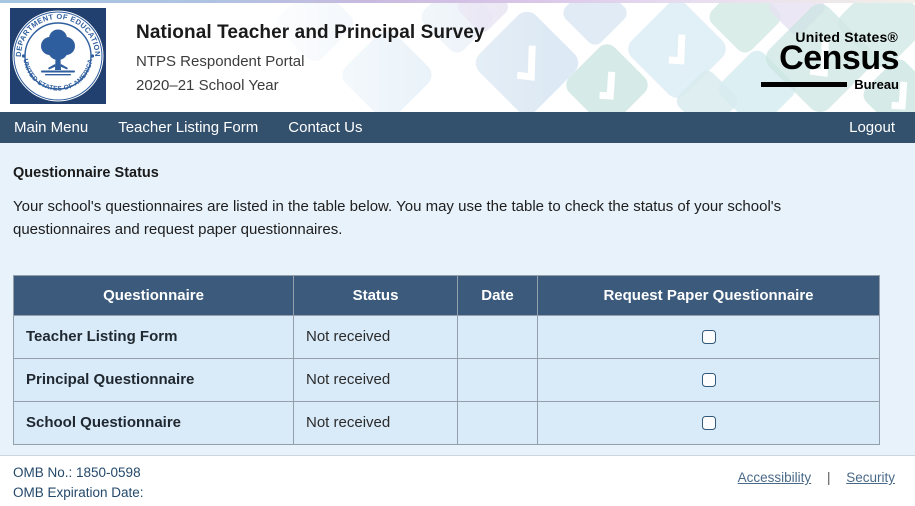 The image size is (915, 506). What do you see at coordinates (872, 127) in the screenshot?
I see `logout-button: Logout` at bounding box center [872, 127].